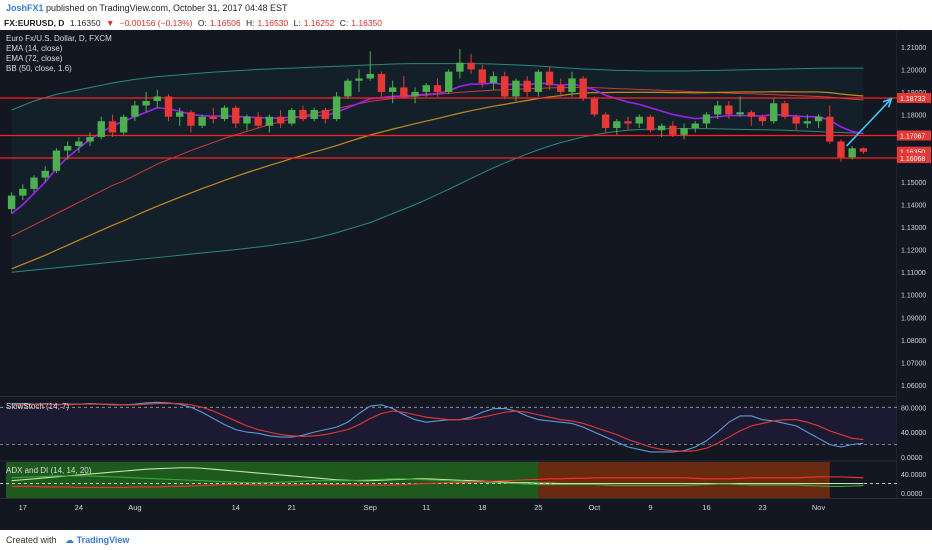 The height and width of the screenshot is (550, 932). Describe the element at coordinates (437, 87) in the screenshot. I see `bb-upper-line` at that location.